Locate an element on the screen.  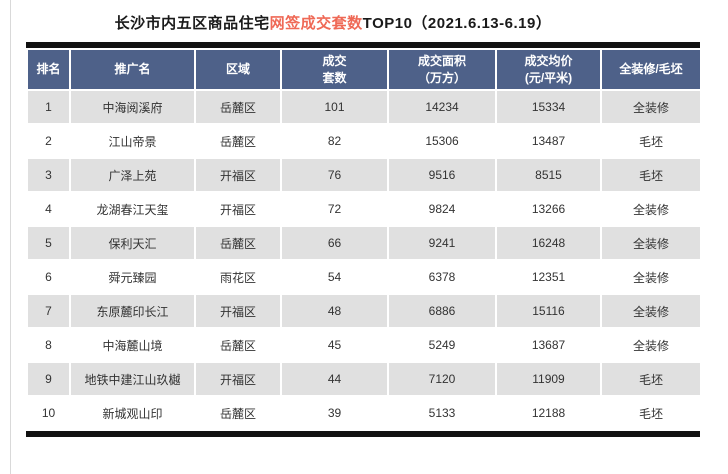
title-highlight: 网签成交套数 is located at coordinates (316, 23).